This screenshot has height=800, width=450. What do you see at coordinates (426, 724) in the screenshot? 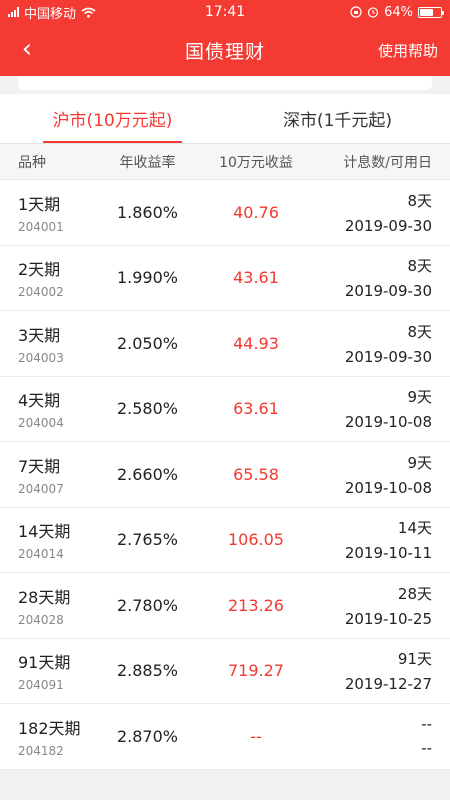
I see `interest-days: --` at bounding box center [426, 724].